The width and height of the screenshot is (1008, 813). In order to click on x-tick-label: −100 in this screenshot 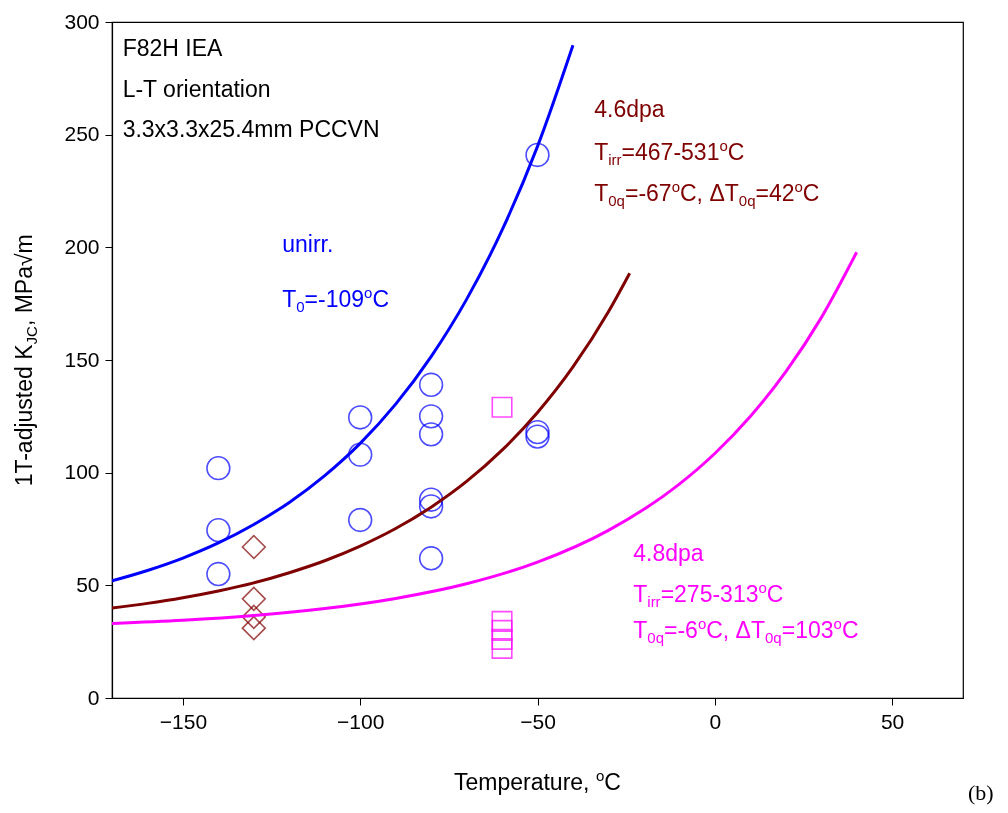, I will do `click(361, 721)`.